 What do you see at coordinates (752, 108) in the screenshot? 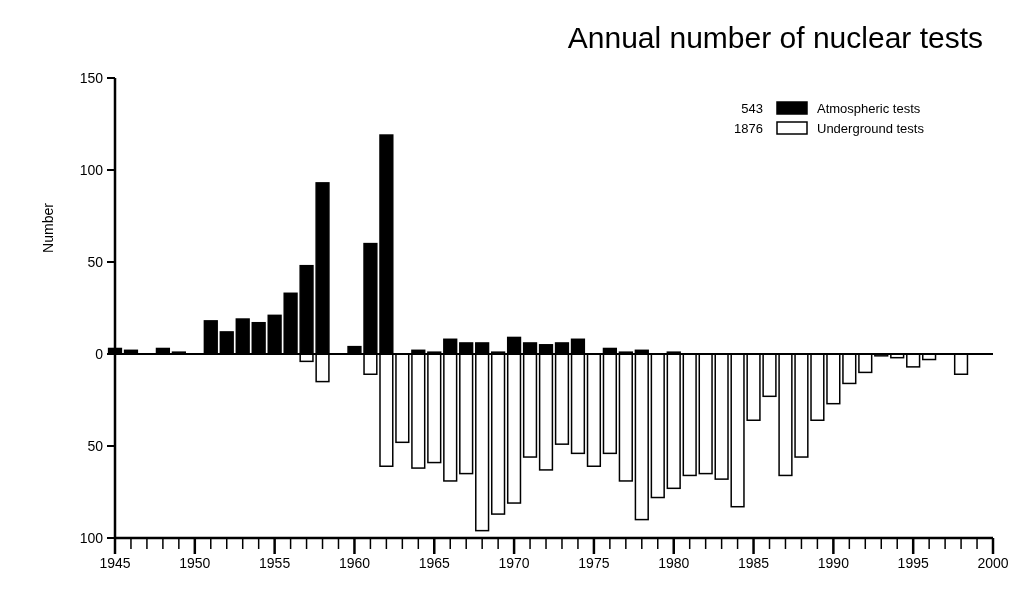
I see `annotation: 543` at bounding box center [752, 108].